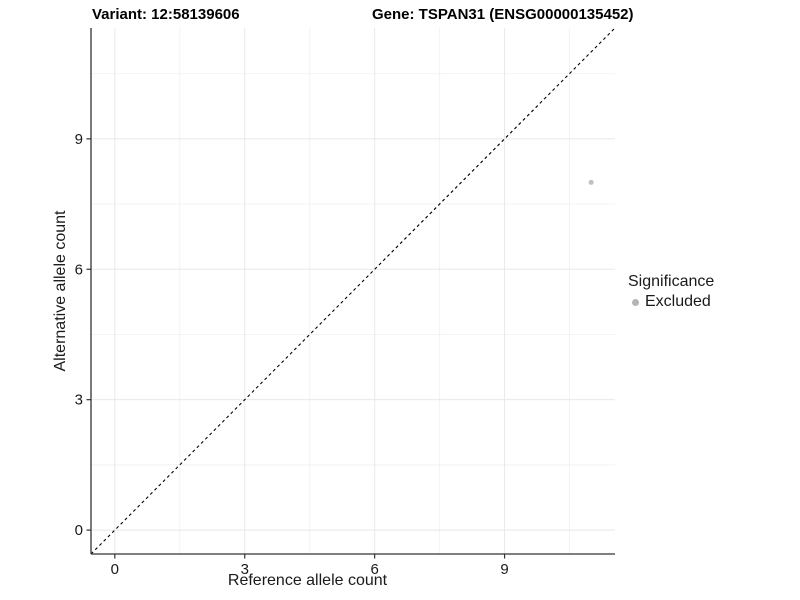  I want to click on x-tick-label: 9, so click(504, 569).